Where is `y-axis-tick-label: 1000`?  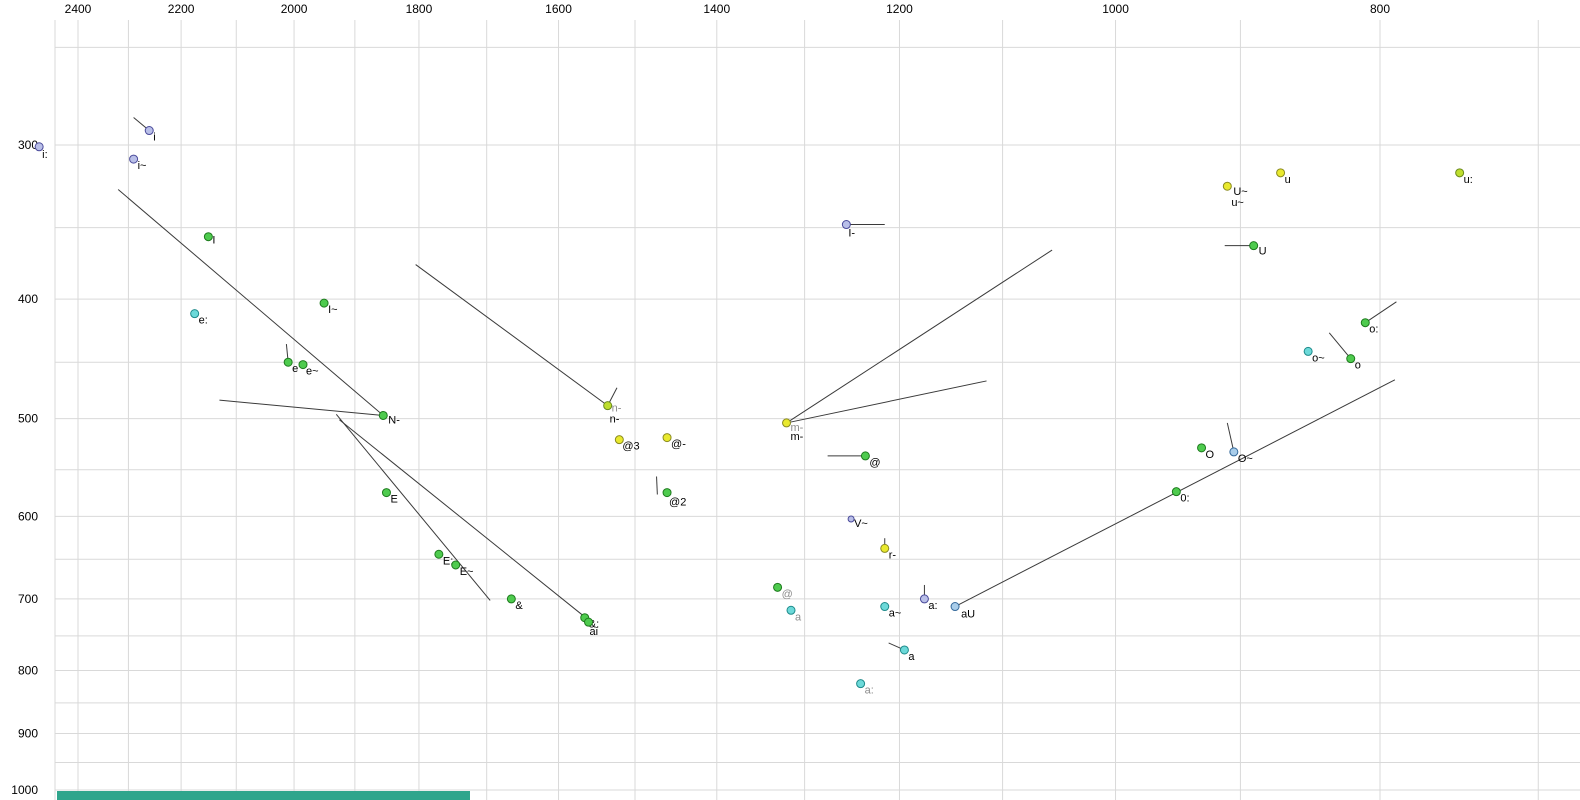 y-axis-tick-label: 1000 is located at coordinates (24, 790).